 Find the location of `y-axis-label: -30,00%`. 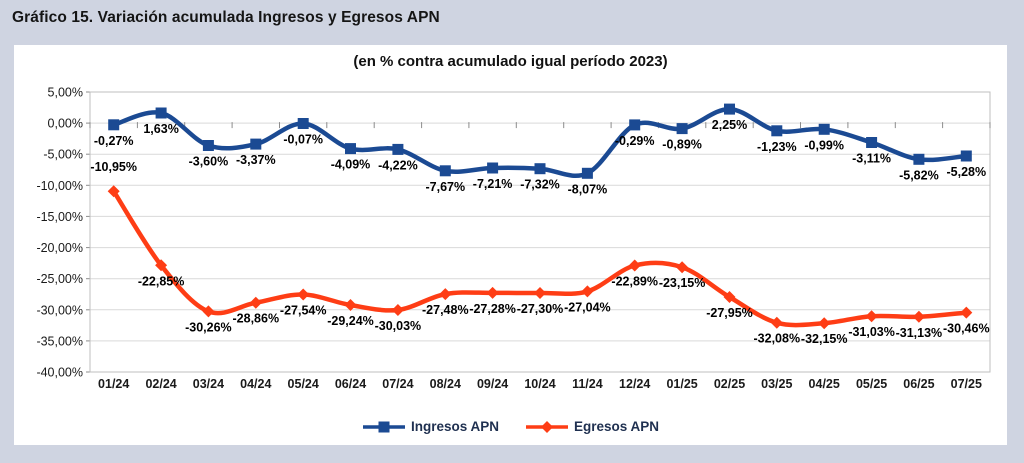

y-axis-label: -30,00% is located at coordinates (59, 310).